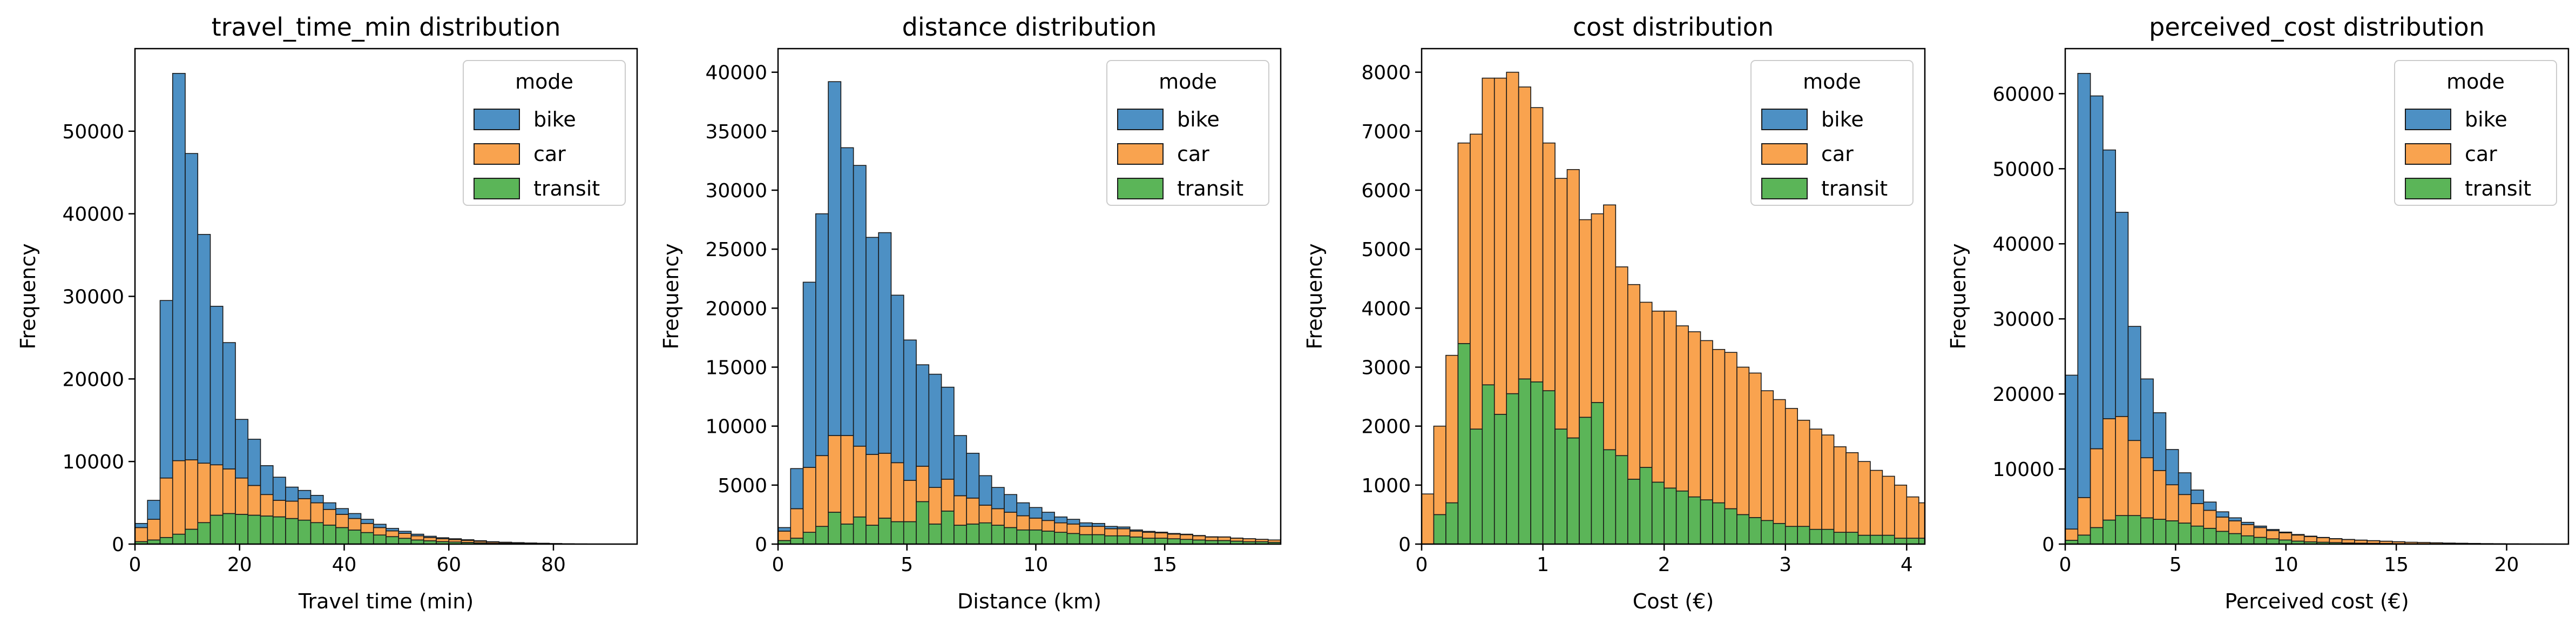 This screenshot has width=2576, height=630. Describe the element at coordinates (1843, 119) in the screenshot. I see `legend-label-bike: bike` at that location.